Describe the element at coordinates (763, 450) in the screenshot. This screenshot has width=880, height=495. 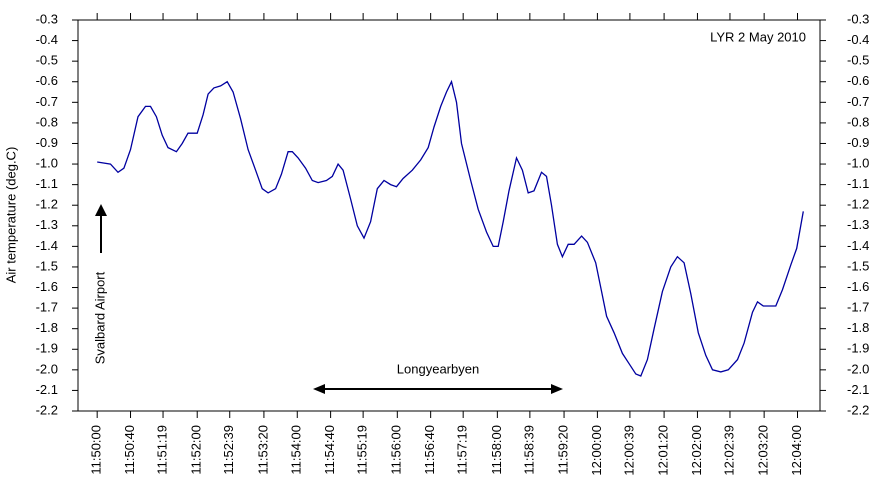
I see `x-tick-label: 12:03:20` at that location.